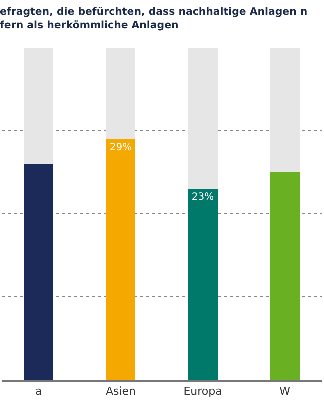 Image resolution: width=324 pixels, height=400 pixels. Describe the element at coordinates (121, 148) in the screenshot. I see `data-label: 29%` at that location.